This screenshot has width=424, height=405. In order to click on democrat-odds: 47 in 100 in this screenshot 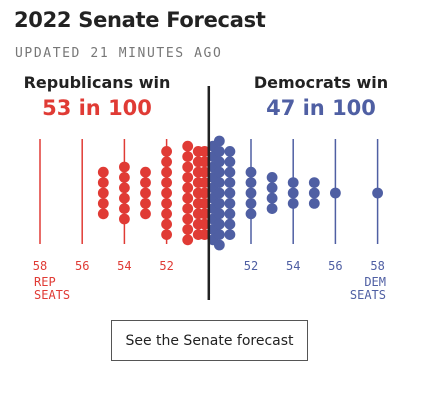, I will do `click(321, 108)`.